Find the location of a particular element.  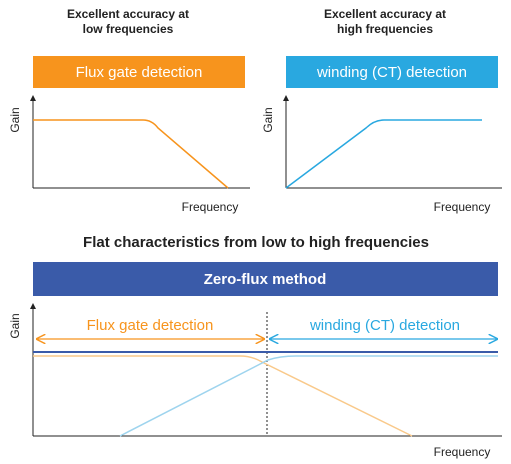

range-label: Flux gate detection is located at coordinates (150, 325).